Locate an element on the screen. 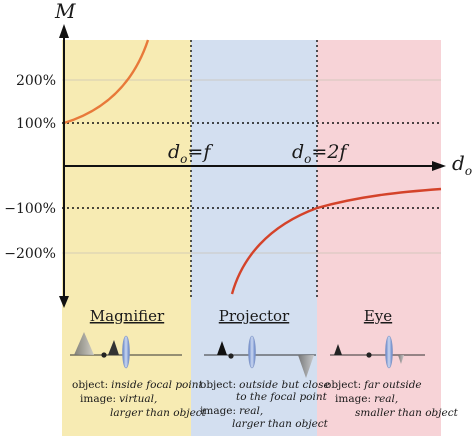 The width and height of the screenshot is (474, 440). eye-optics-sketch is located at coordinates (377, 352).